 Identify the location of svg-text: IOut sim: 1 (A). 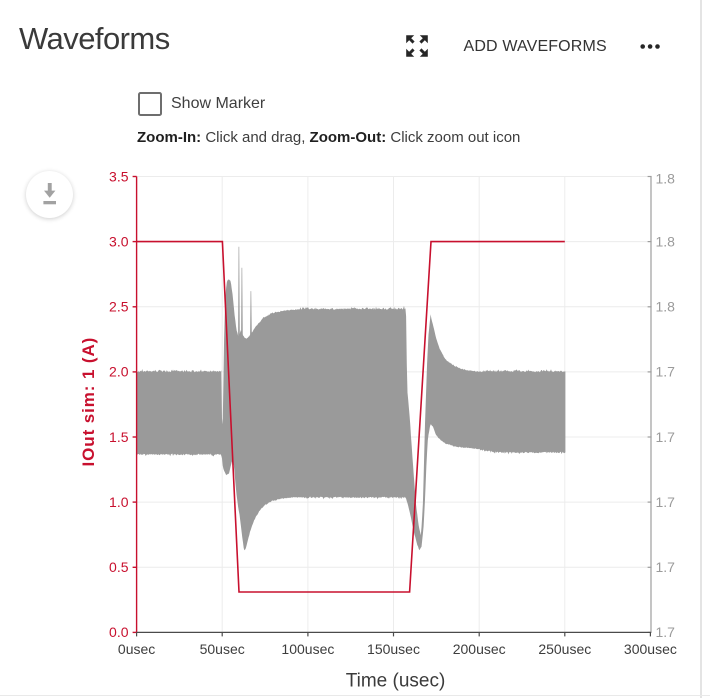
(88, 402).